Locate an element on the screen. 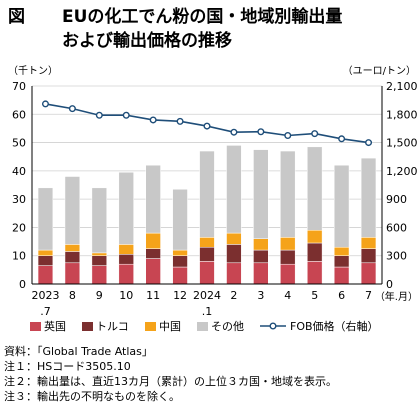 Image resolution: width=420 pixels, height=405 pixels. y2-tick-label: 1,200 is located at coordinates (402, 171).